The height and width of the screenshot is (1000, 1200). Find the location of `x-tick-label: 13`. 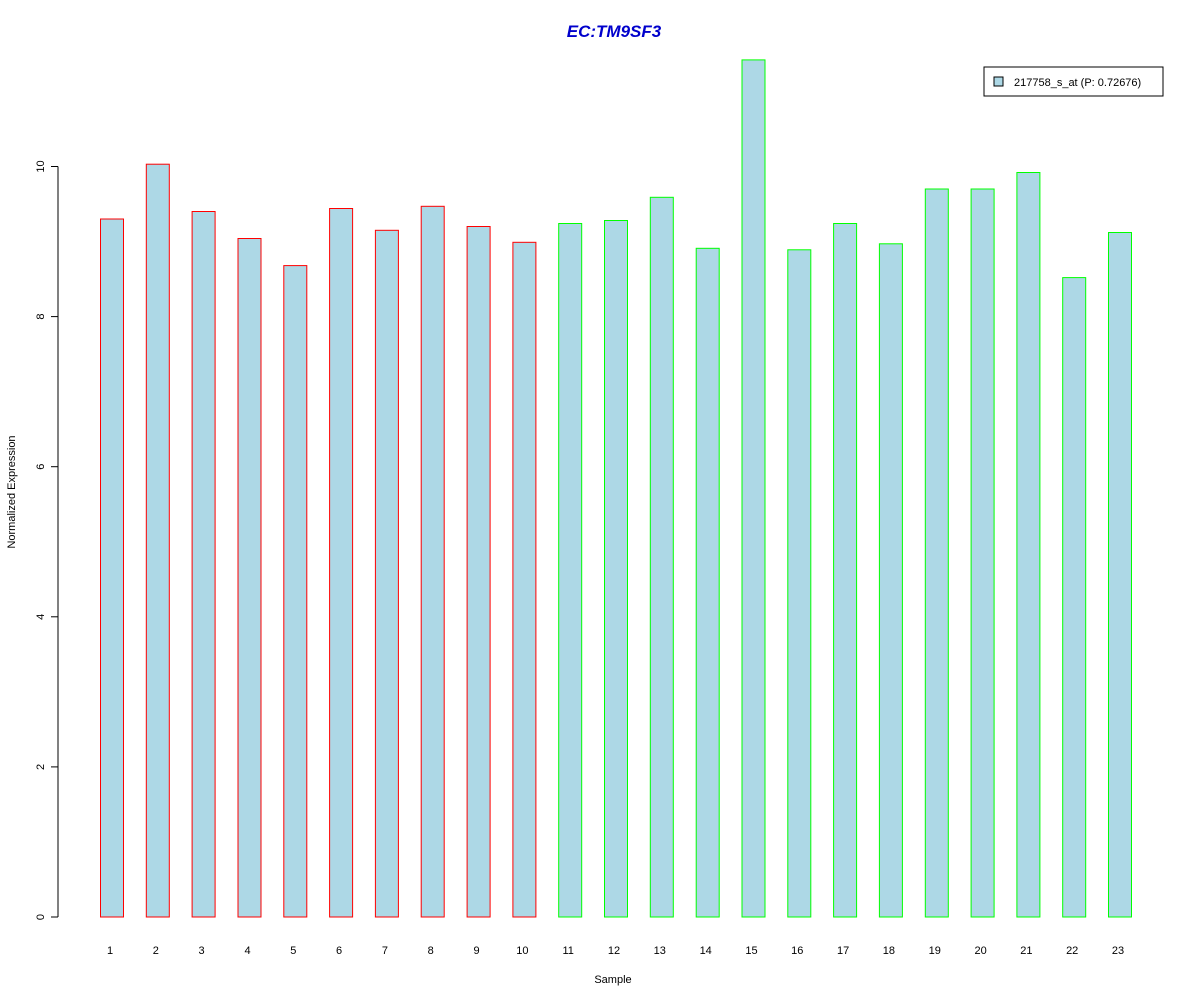

x-tick-label: 13 is located at coordinates (660, 951).